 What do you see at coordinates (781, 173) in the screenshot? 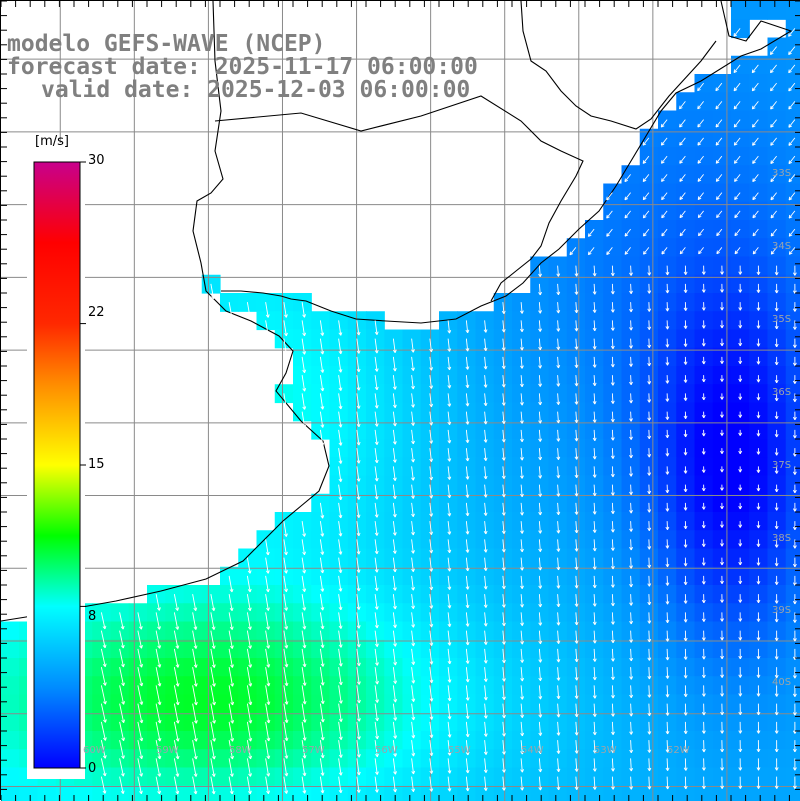
I see `lat-label-33s: 33S` at bounding box center [781, 173].